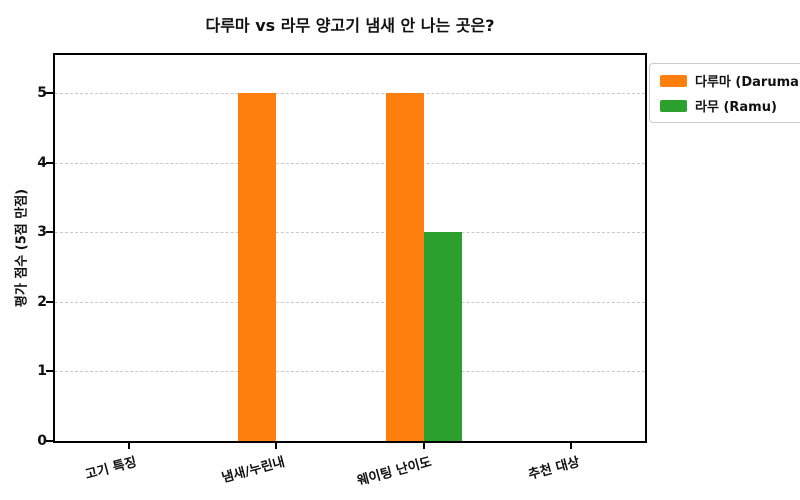  I want to click on y-tick-label: 4, so click(42, 162).